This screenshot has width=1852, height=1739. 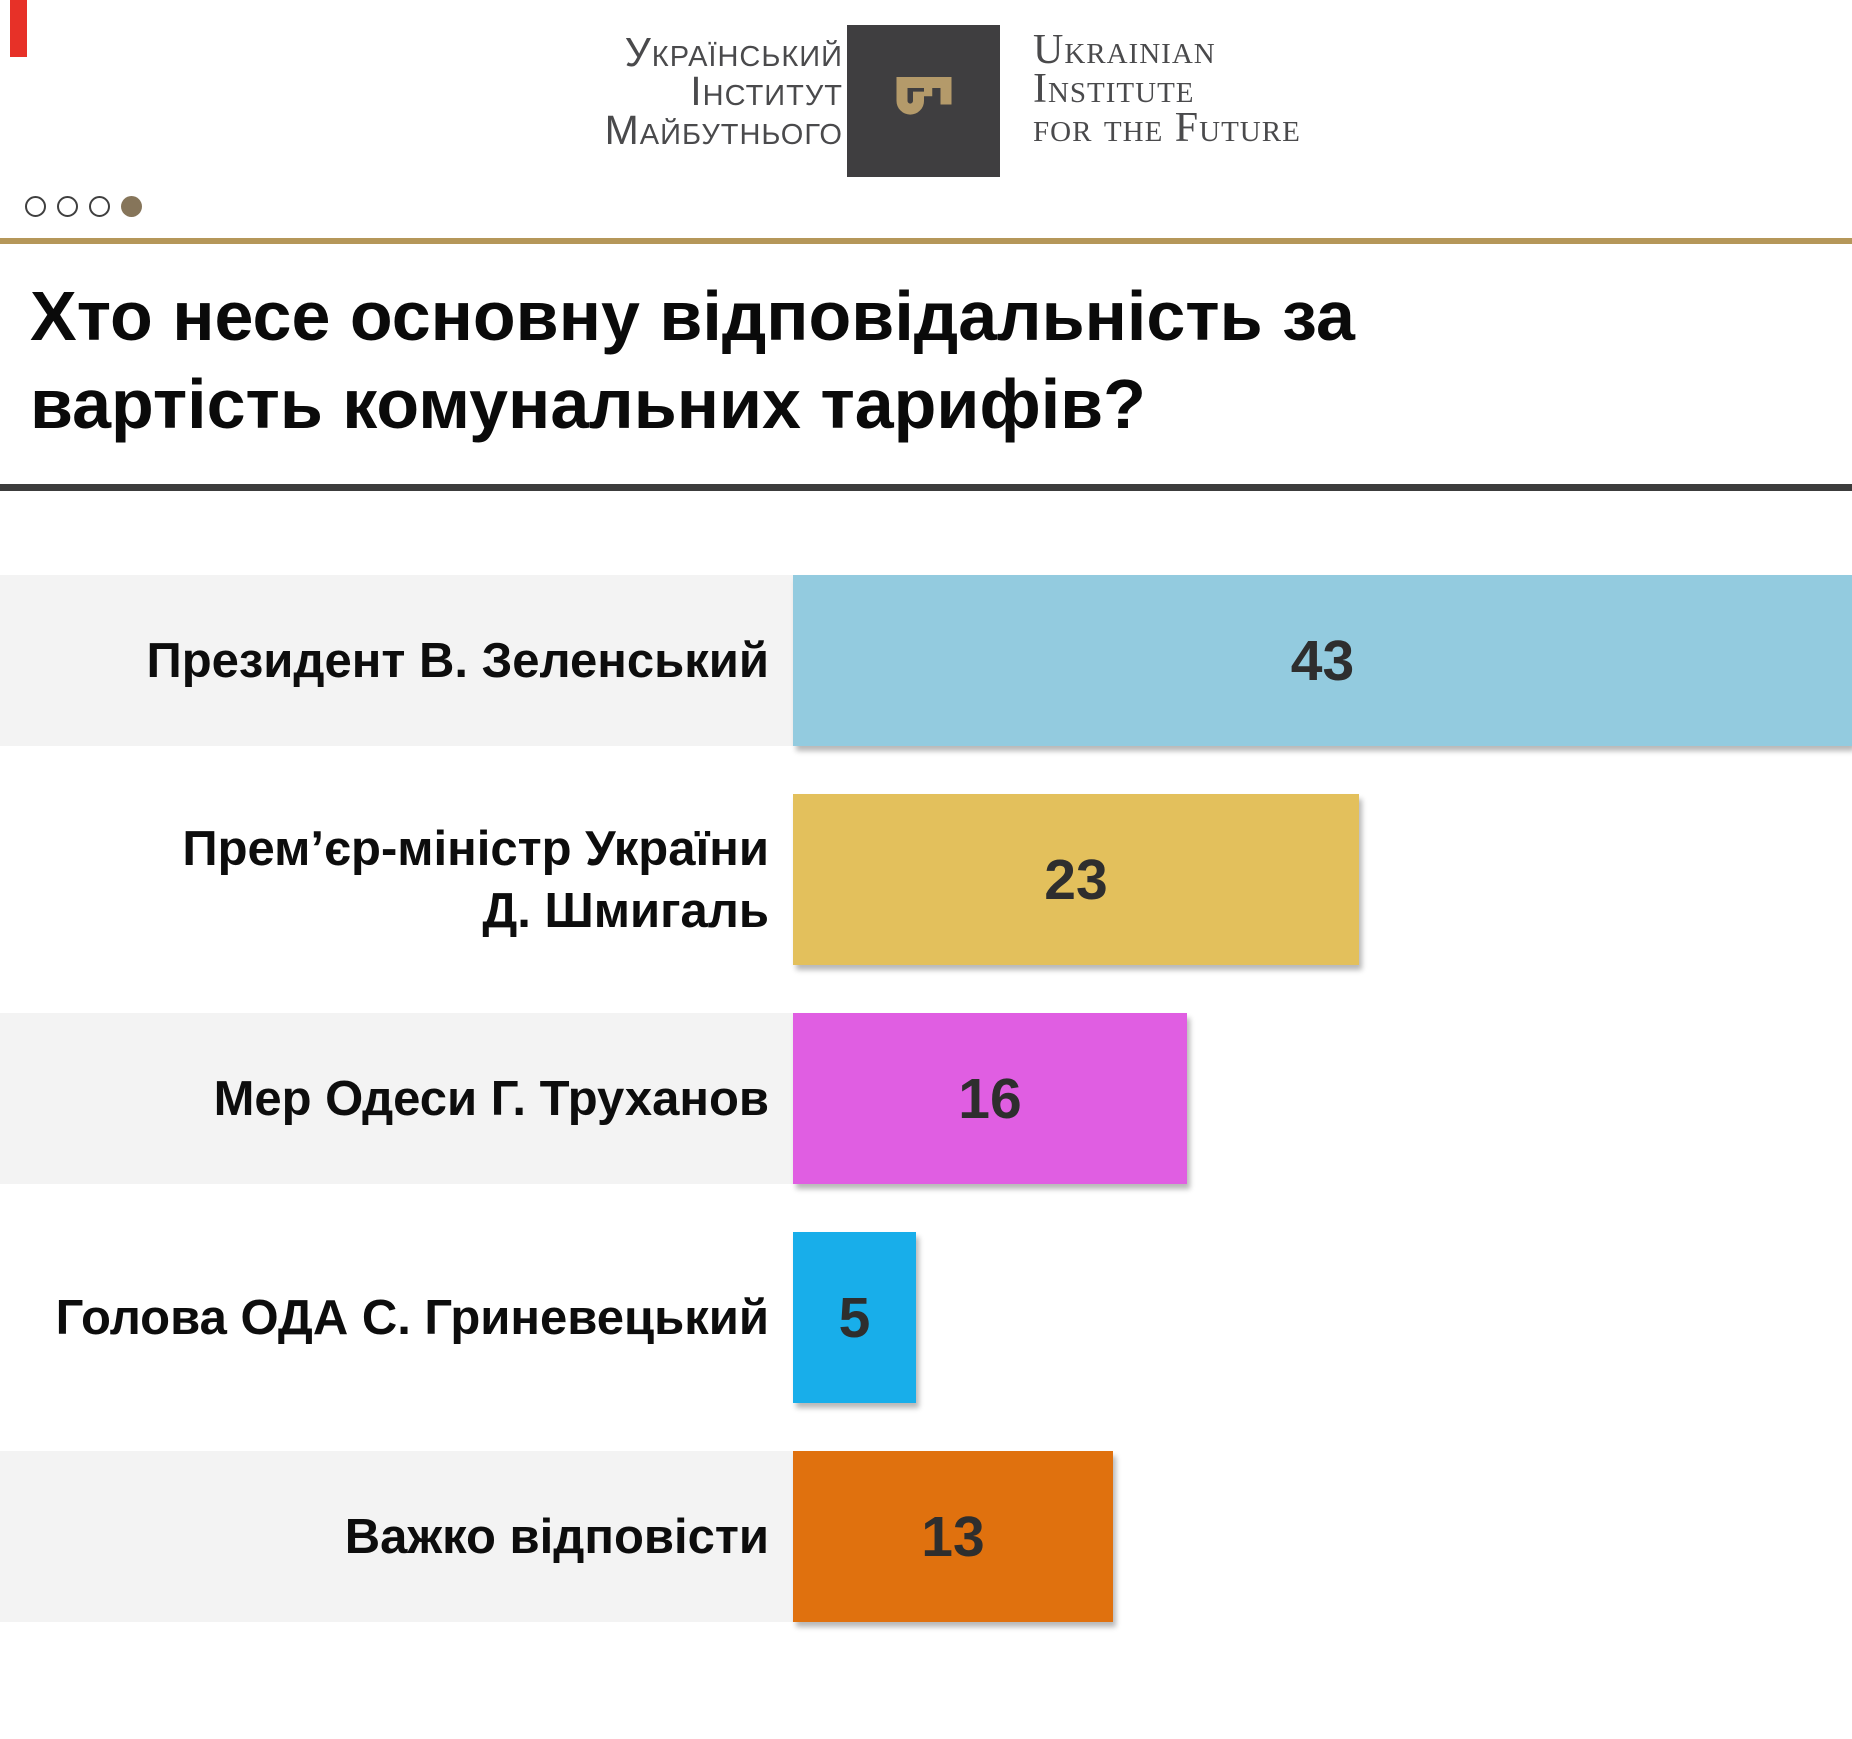 What do you see at coordinates (412, 1317) in the screenshot?
I see `bar-label-line: Голова ОДА С. Гриневецький` at bounding box center [412, 1317].